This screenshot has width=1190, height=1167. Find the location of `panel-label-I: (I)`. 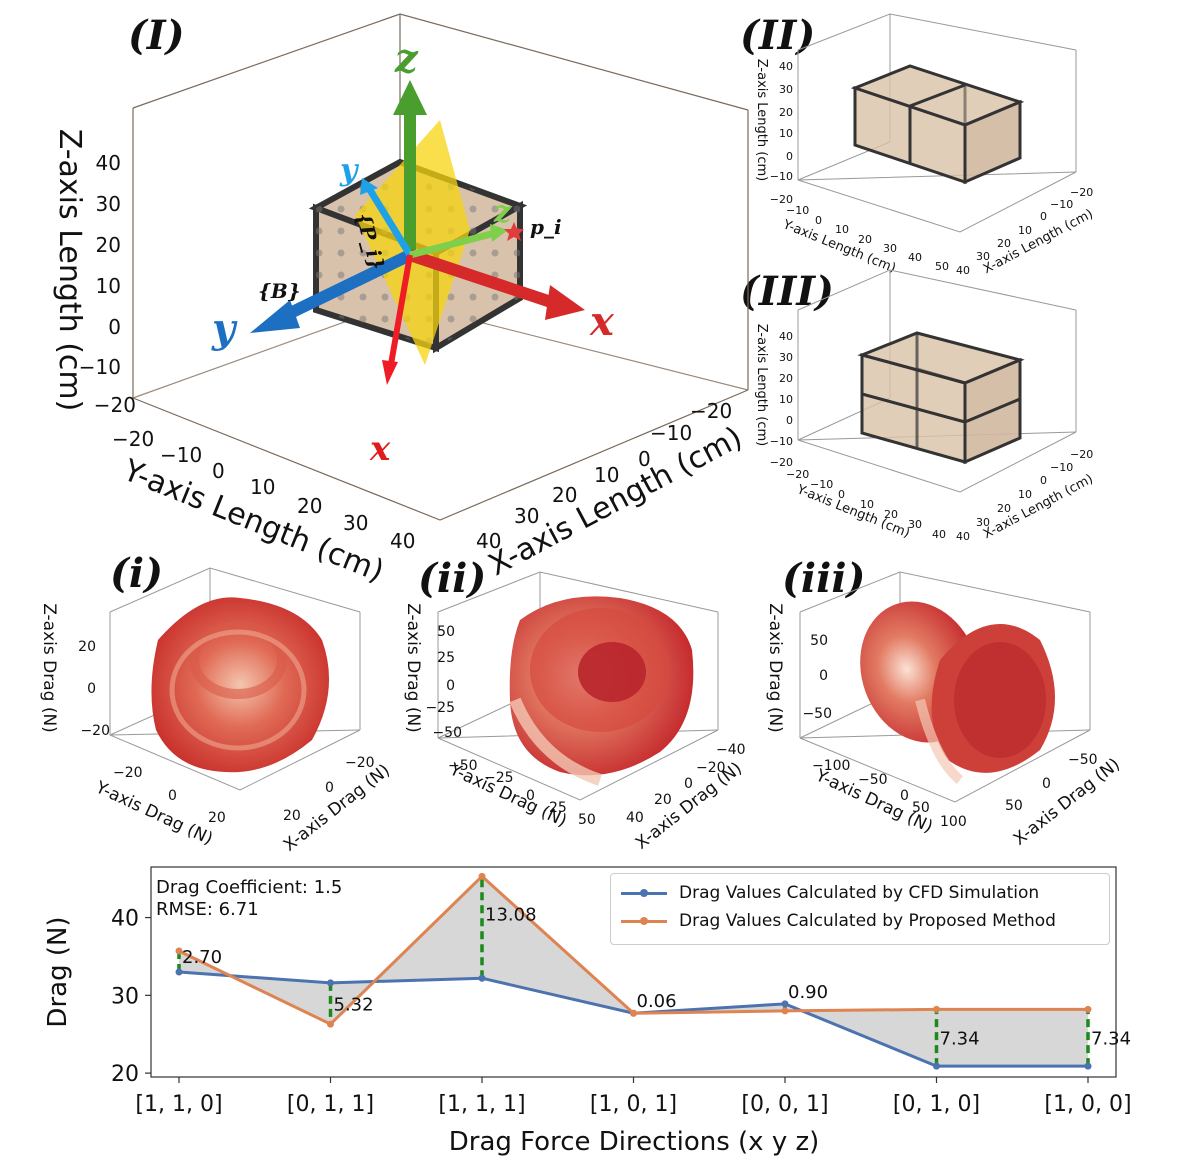

panel-label-I: (I) is located at coordinates (156, 35).